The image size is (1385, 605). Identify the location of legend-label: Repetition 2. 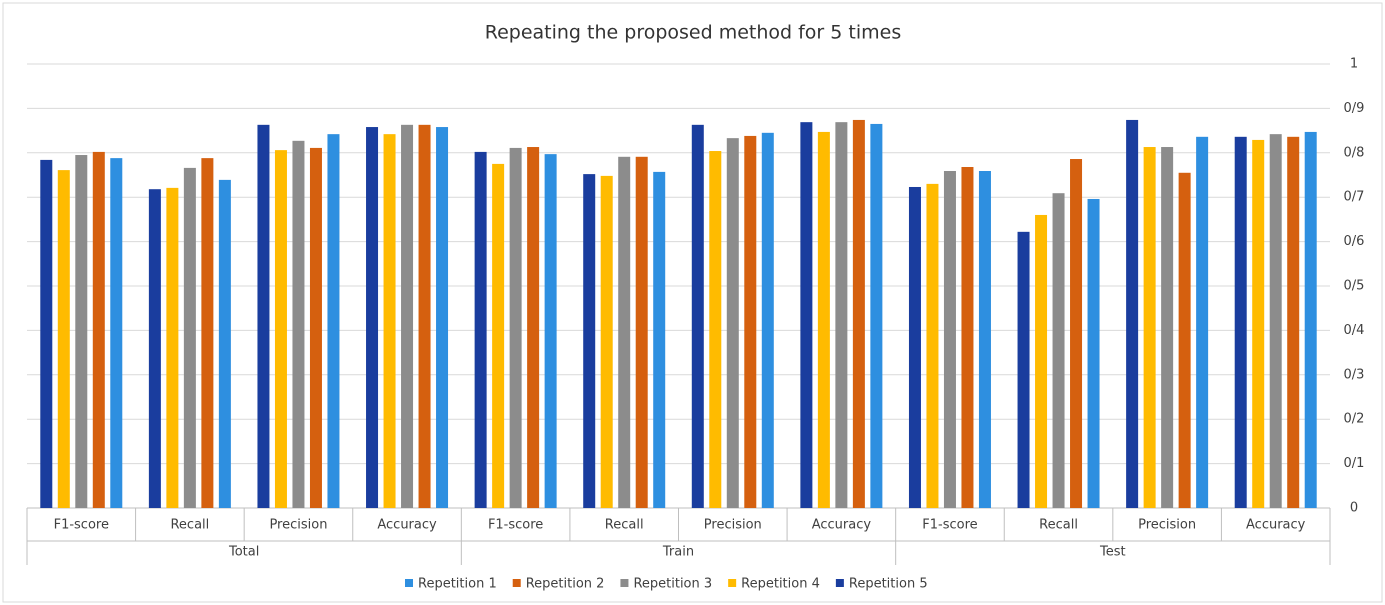
(565, 584).